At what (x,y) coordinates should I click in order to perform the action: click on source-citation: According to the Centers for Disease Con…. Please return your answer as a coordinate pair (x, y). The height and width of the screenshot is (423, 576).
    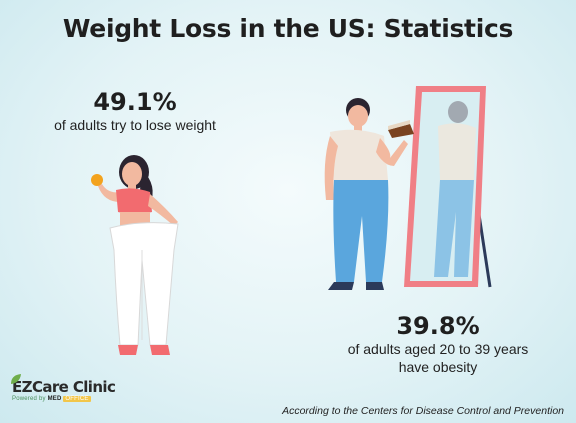
    Looking at the image, I should click on (423, 411).